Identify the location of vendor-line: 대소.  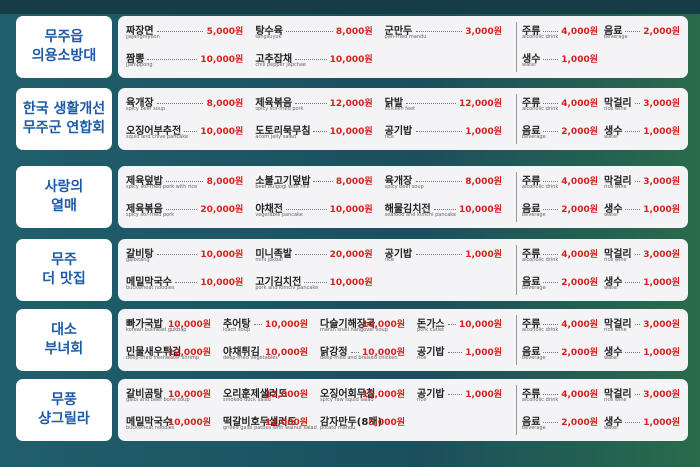
(64, 330).